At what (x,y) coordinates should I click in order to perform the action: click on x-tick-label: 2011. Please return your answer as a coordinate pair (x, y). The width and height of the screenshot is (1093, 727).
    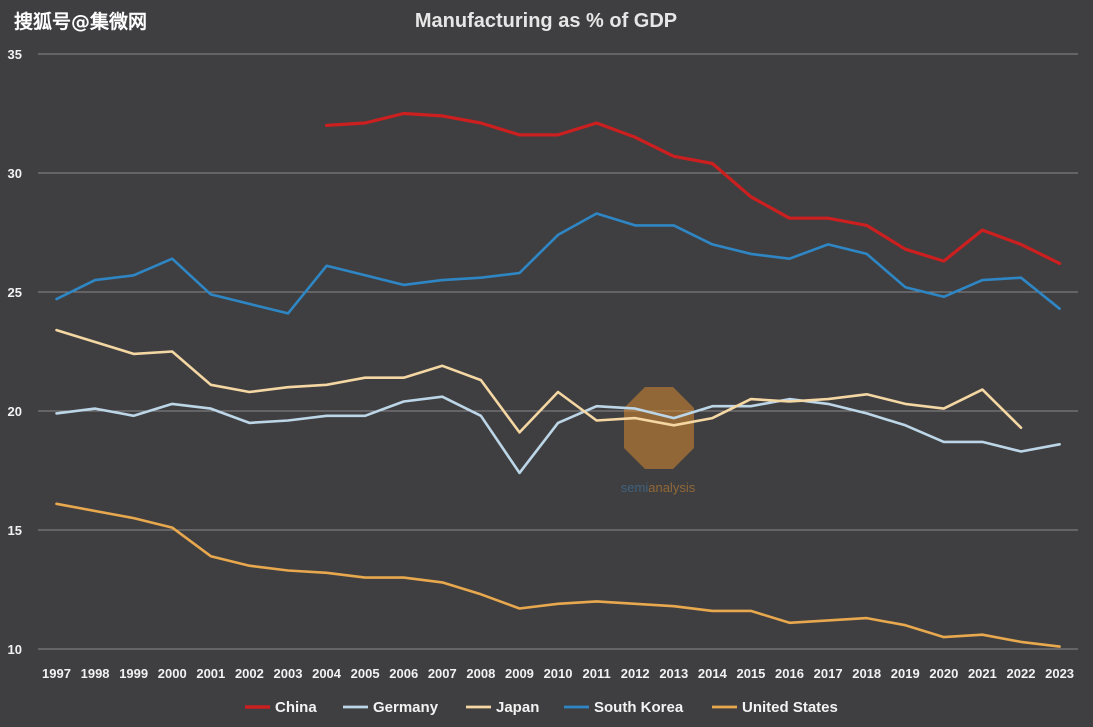
    Looking at the image, I should click on (597, 673).